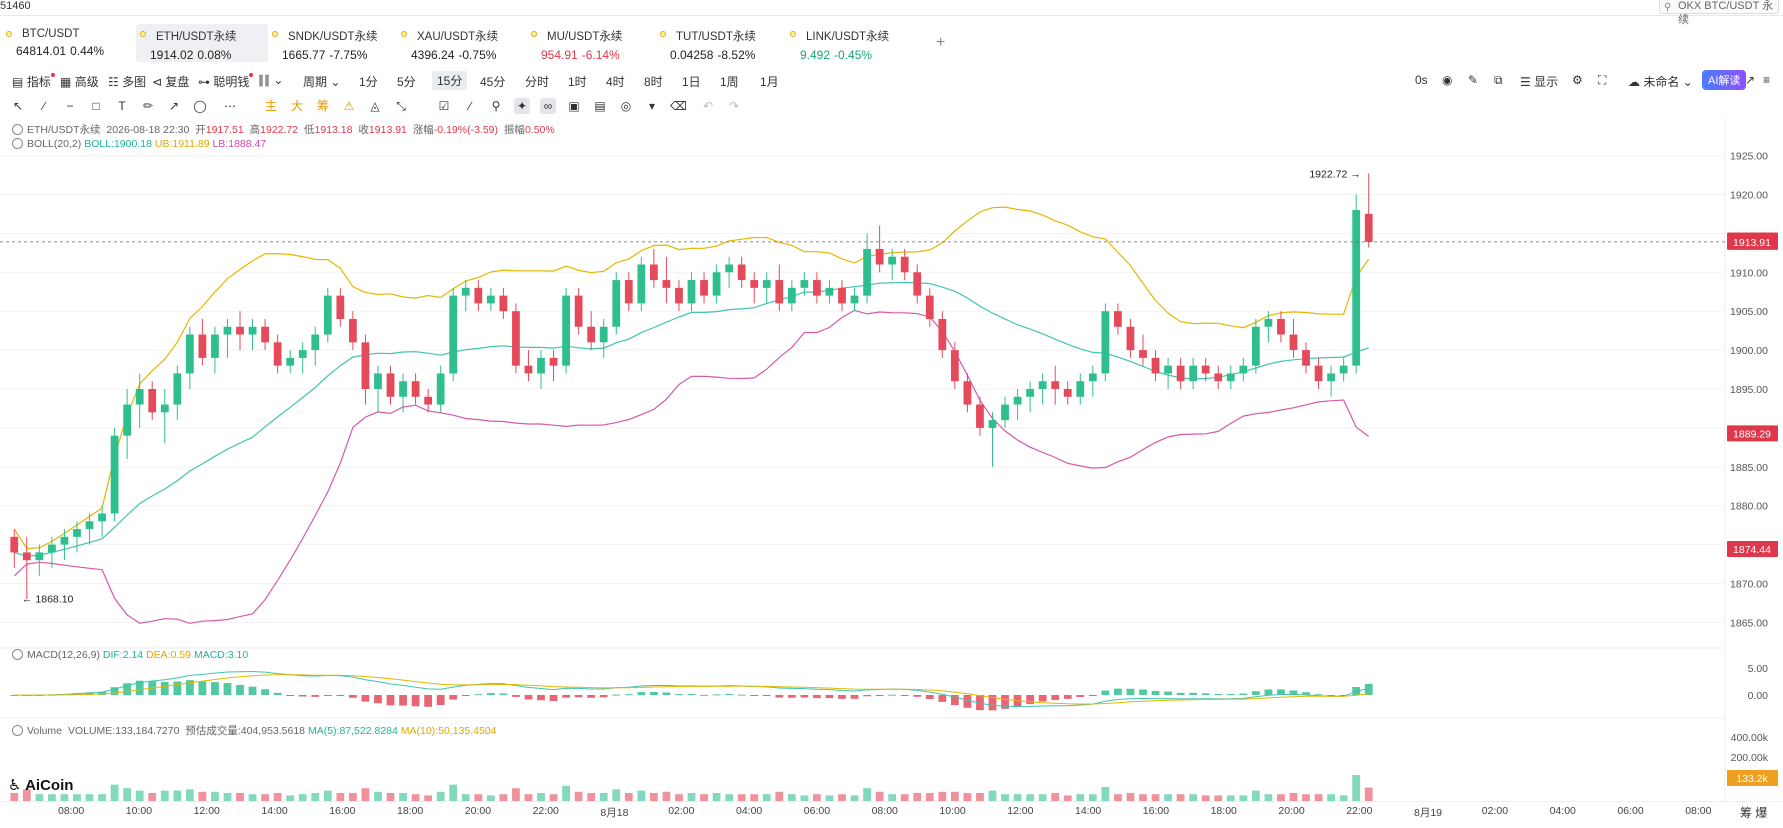  What do you see at coordinates (1754, 813) in the screenshot?
I see `side-label: 筹 爆` at bounding box center [1754, 813].